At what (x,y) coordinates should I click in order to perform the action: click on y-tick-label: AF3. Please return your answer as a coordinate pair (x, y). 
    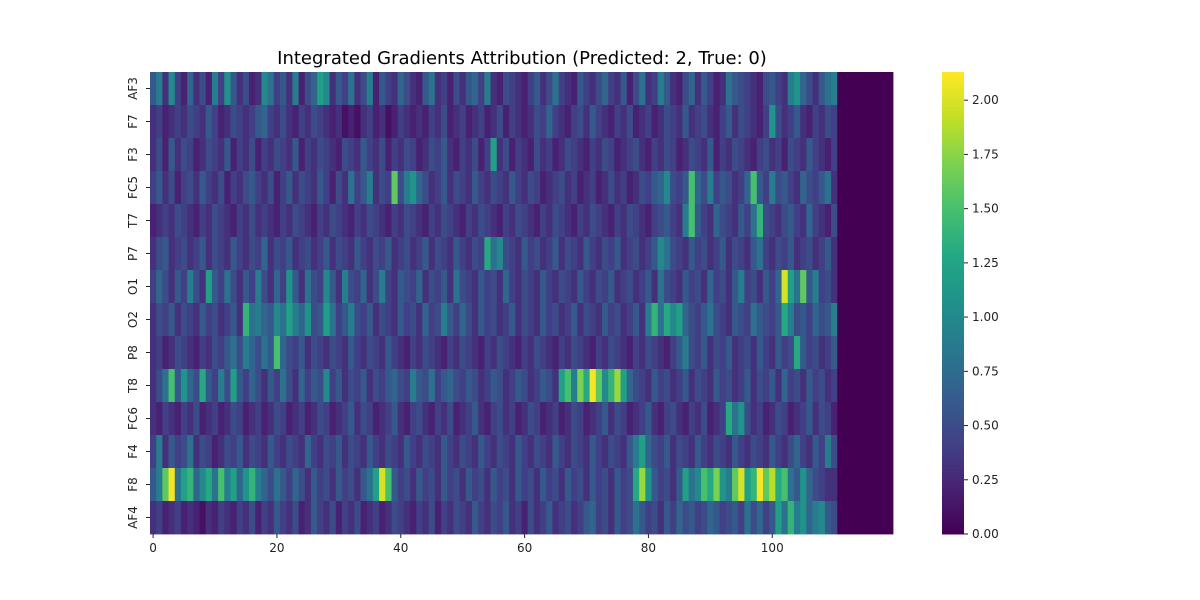
    Looking at the image, I should click on (133, 88).